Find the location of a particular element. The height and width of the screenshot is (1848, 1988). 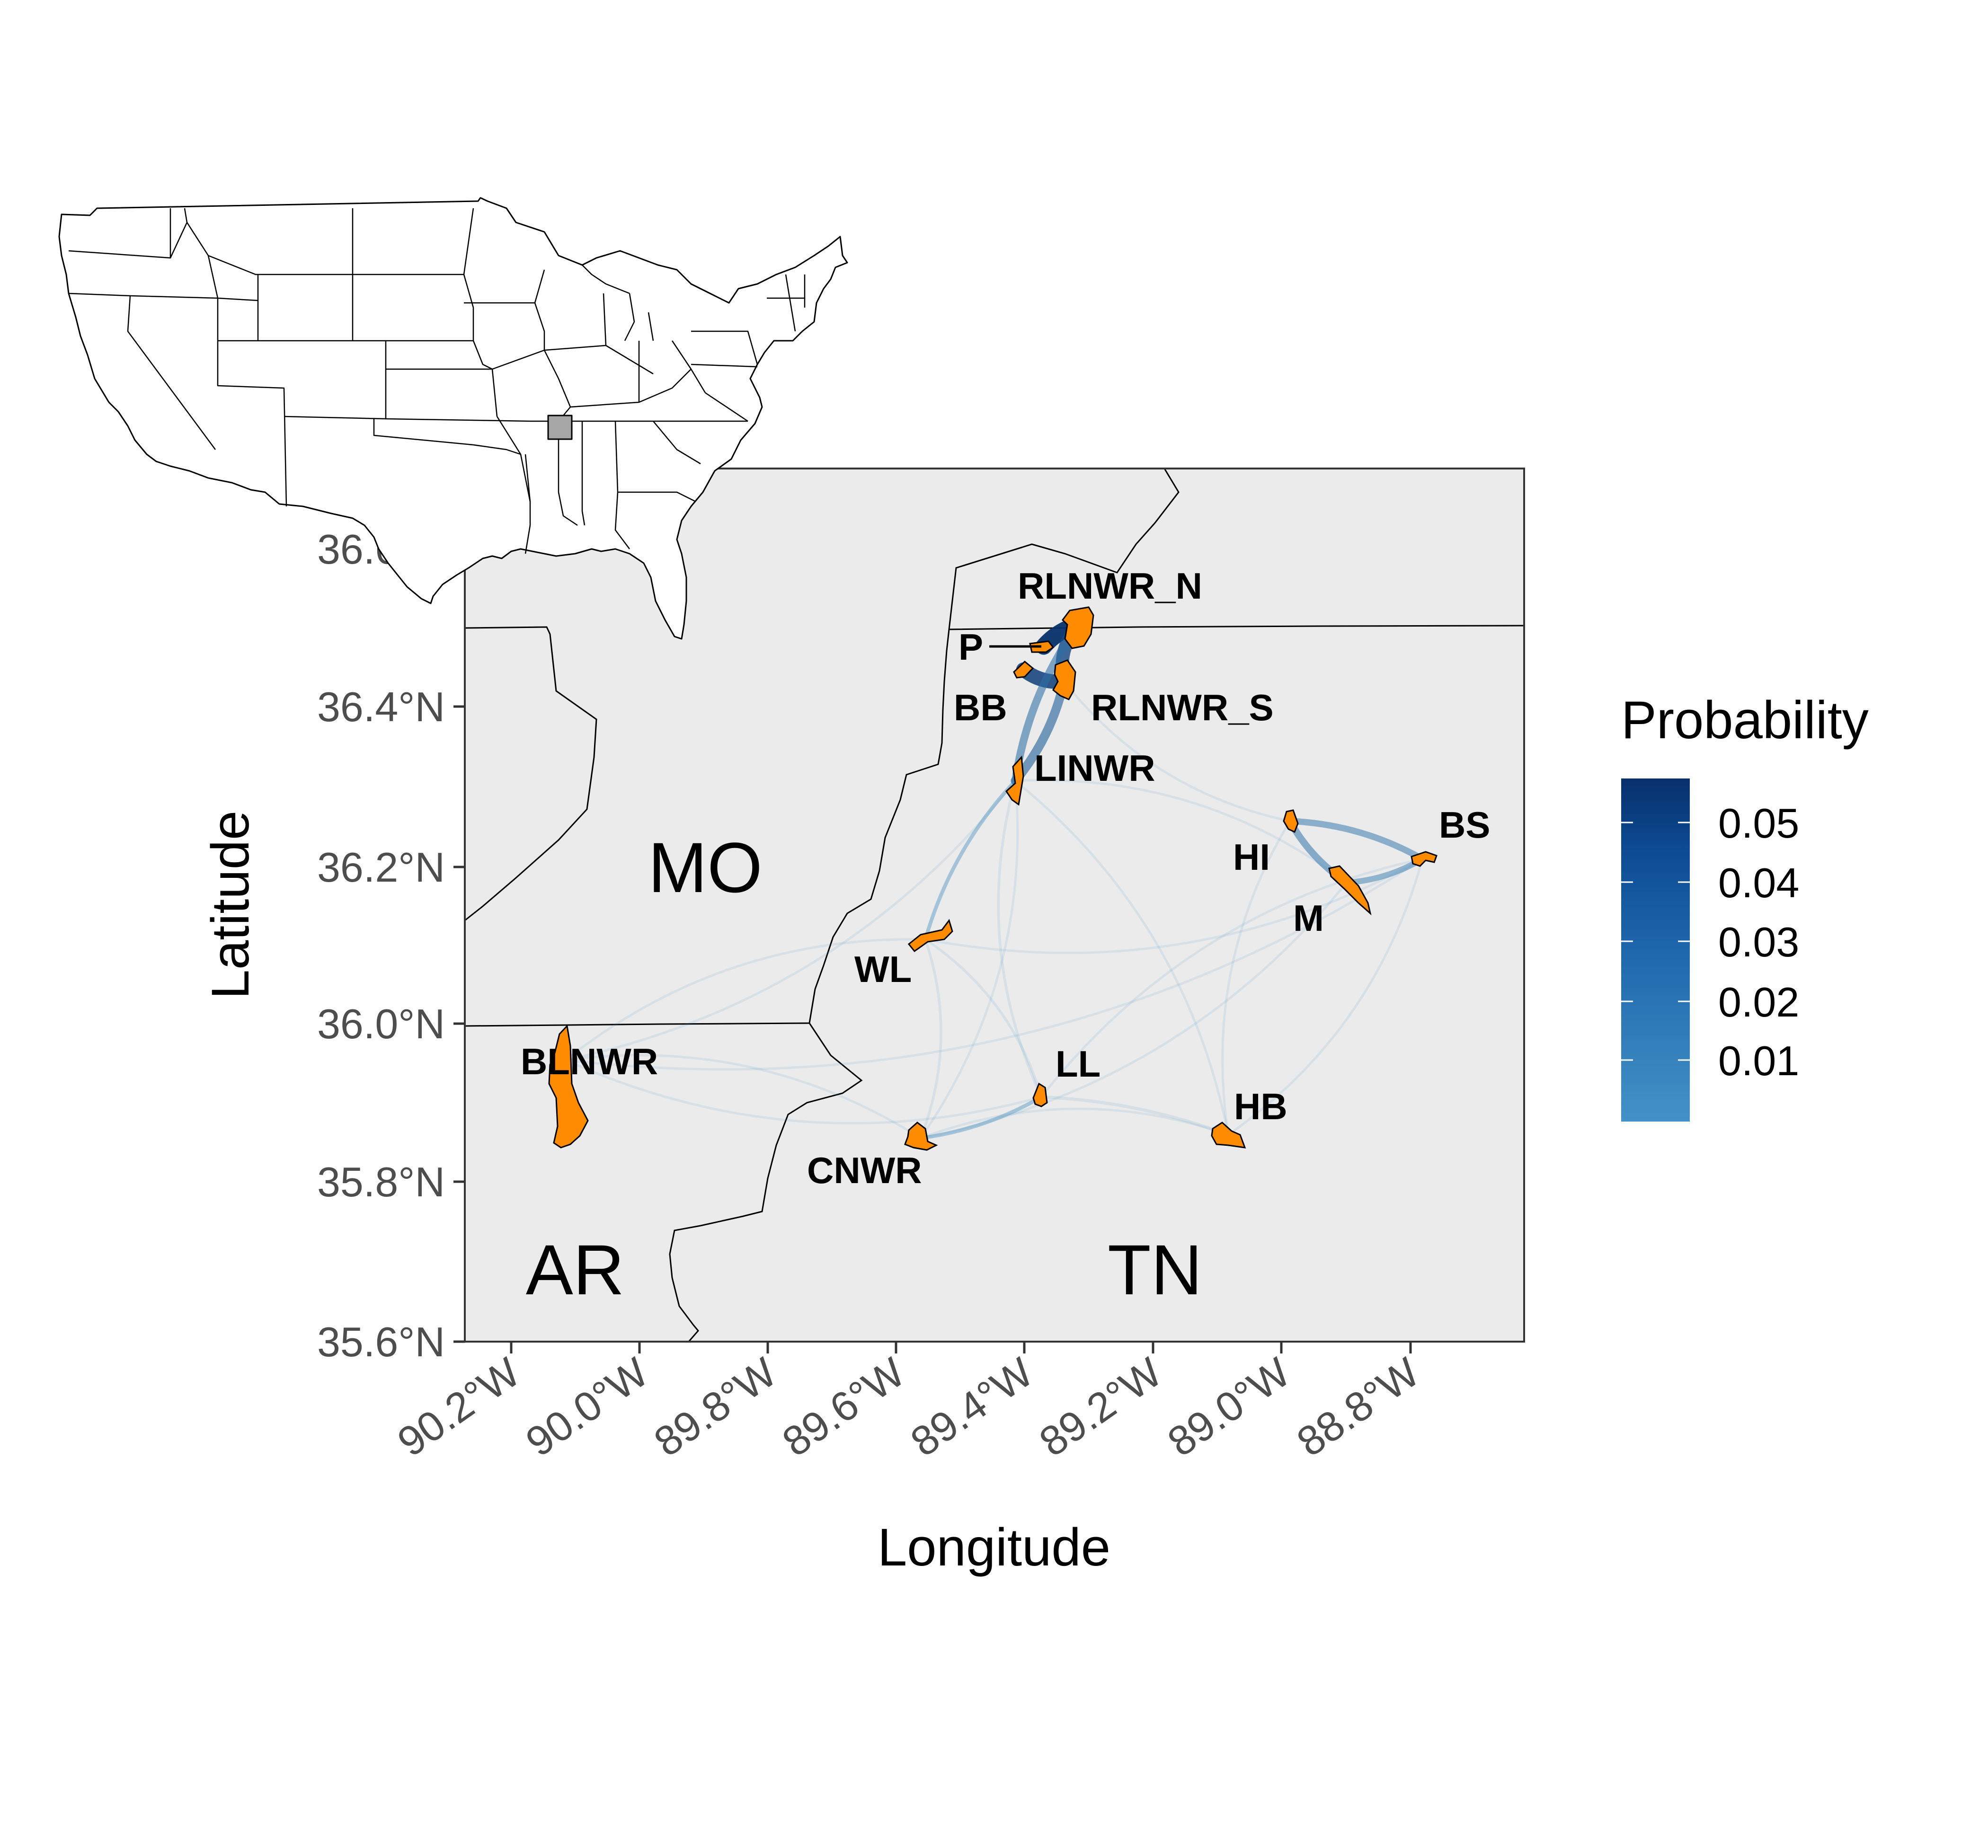

x-tick-label: 89.8°W is located at coordinates (715, 1406).